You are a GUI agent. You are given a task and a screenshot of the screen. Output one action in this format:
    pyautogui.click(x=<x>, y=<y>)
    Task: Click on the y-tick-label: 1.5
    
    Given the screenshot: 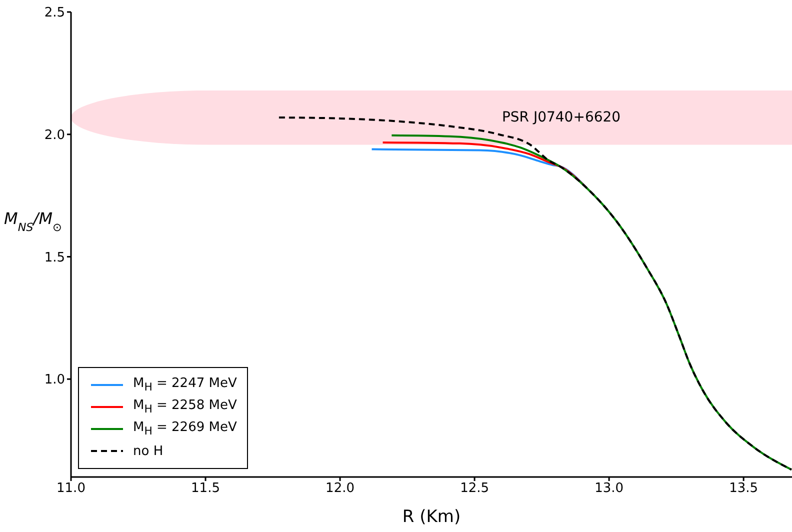 What is the action you would take?
    pyautogui.click(x=54, y=258)
    